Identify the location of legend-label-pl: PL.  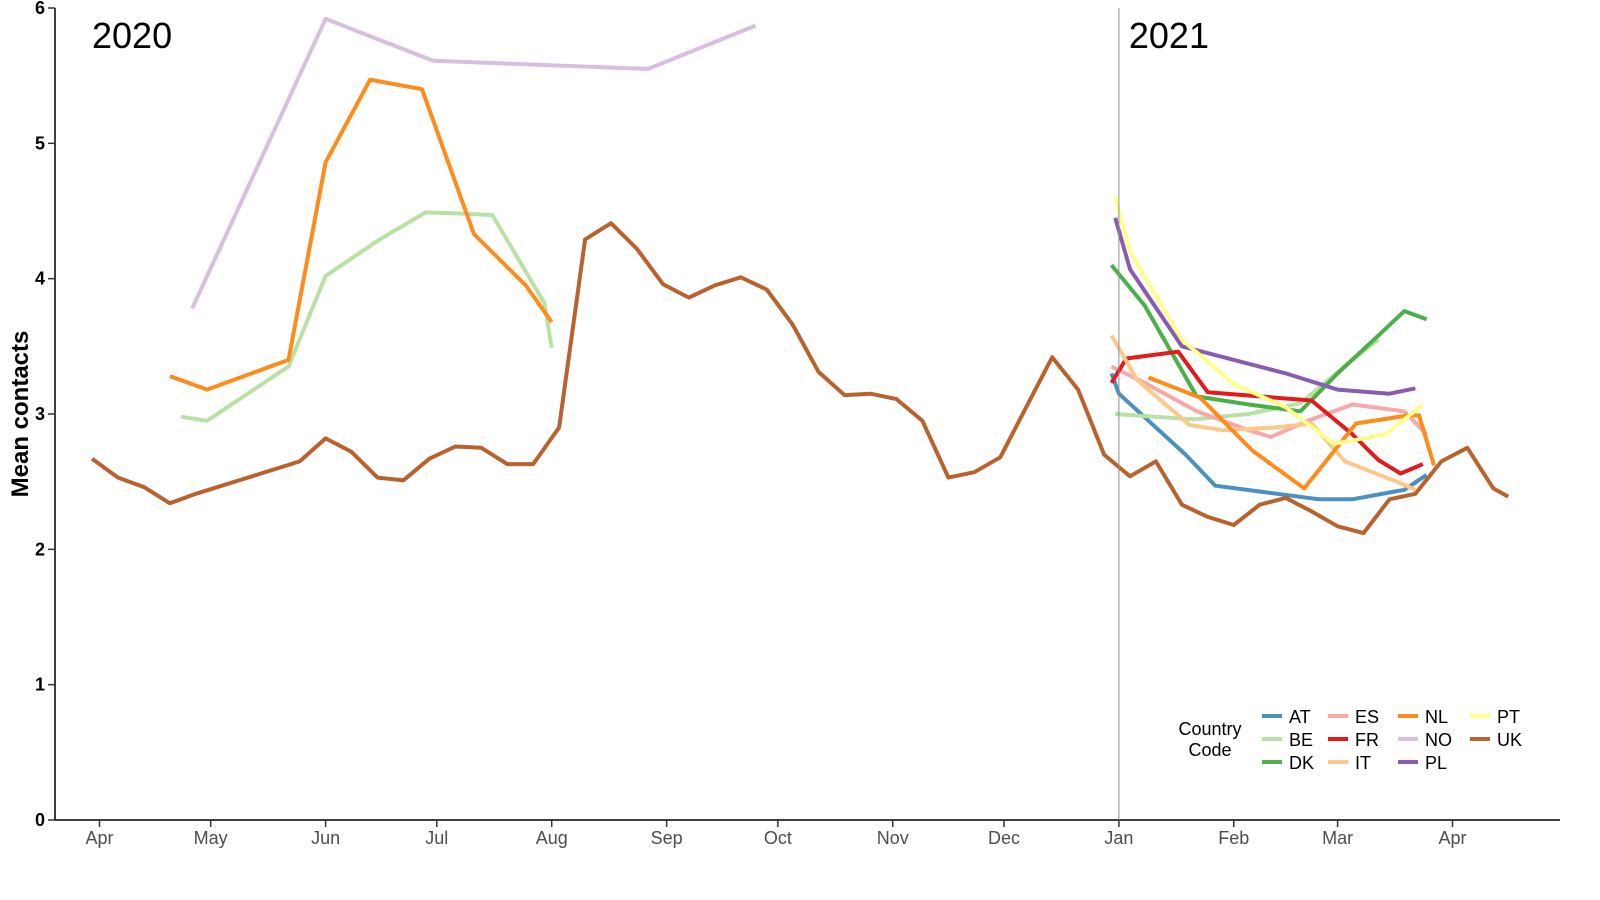
(1436, 763).